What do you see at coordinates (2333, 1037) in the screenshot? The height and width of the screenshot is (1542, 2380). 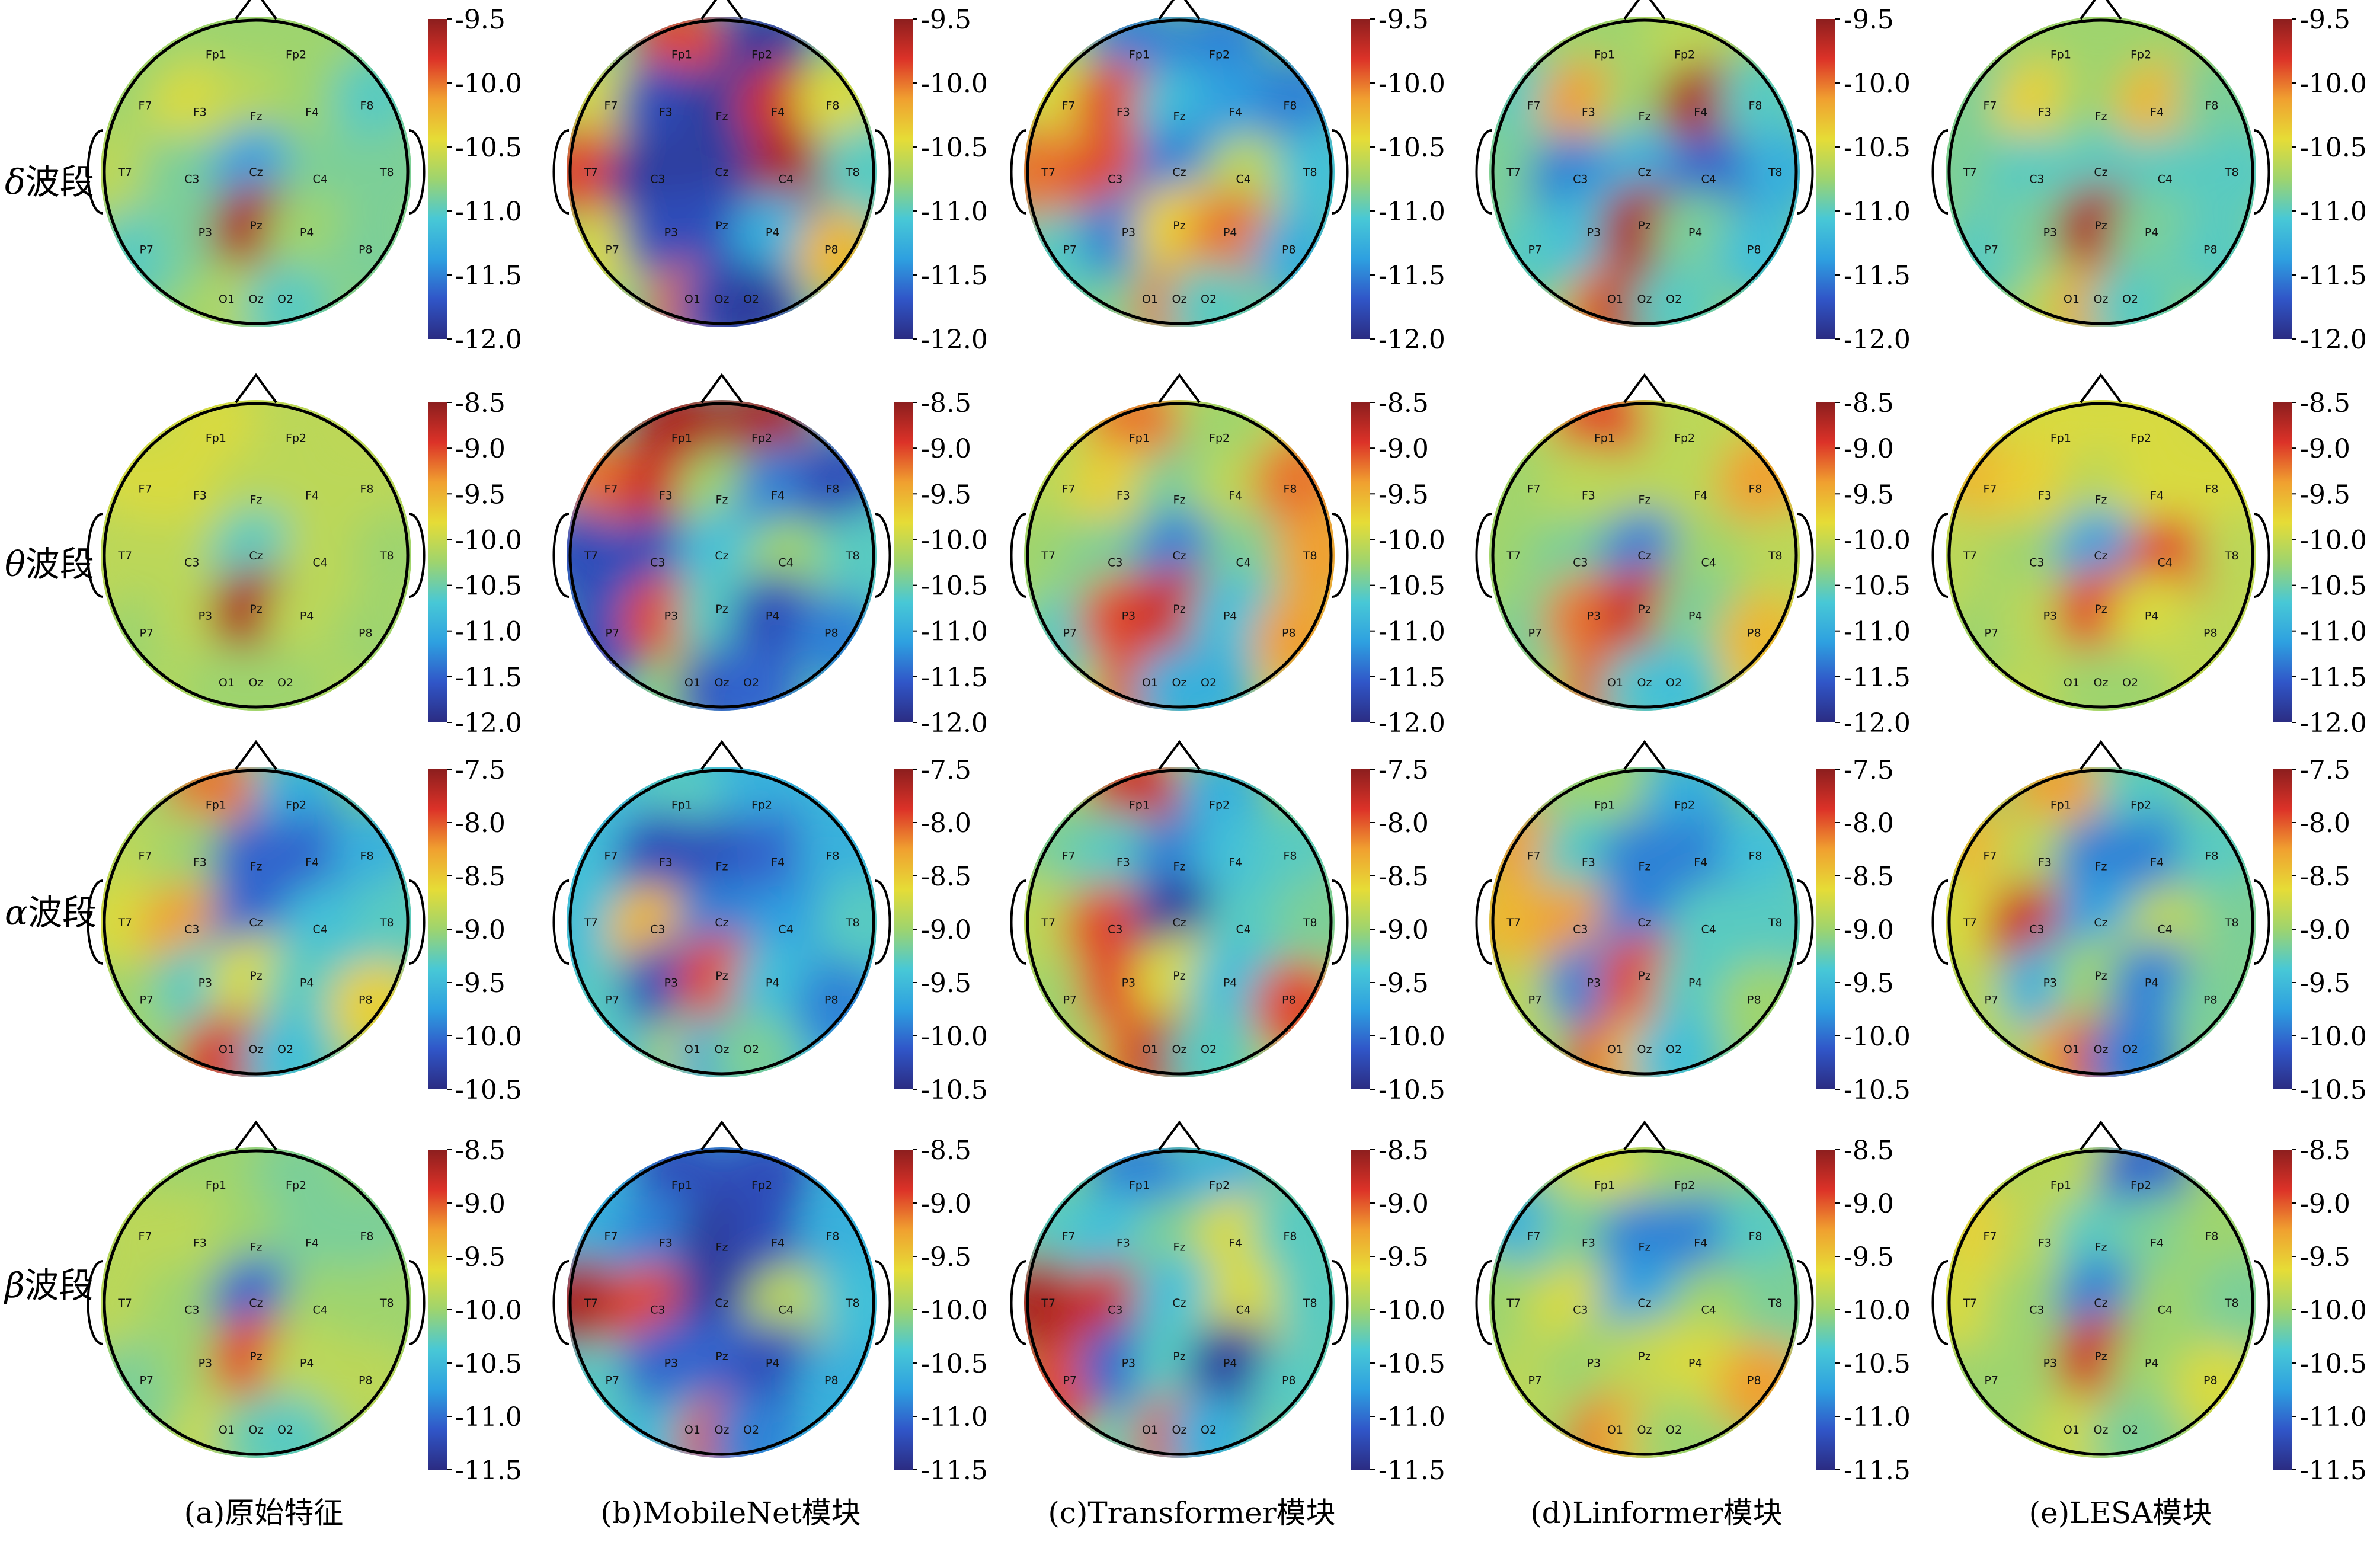 I see `colorbar-tick-label: -10.0` at bounding box center [2333, 1037].